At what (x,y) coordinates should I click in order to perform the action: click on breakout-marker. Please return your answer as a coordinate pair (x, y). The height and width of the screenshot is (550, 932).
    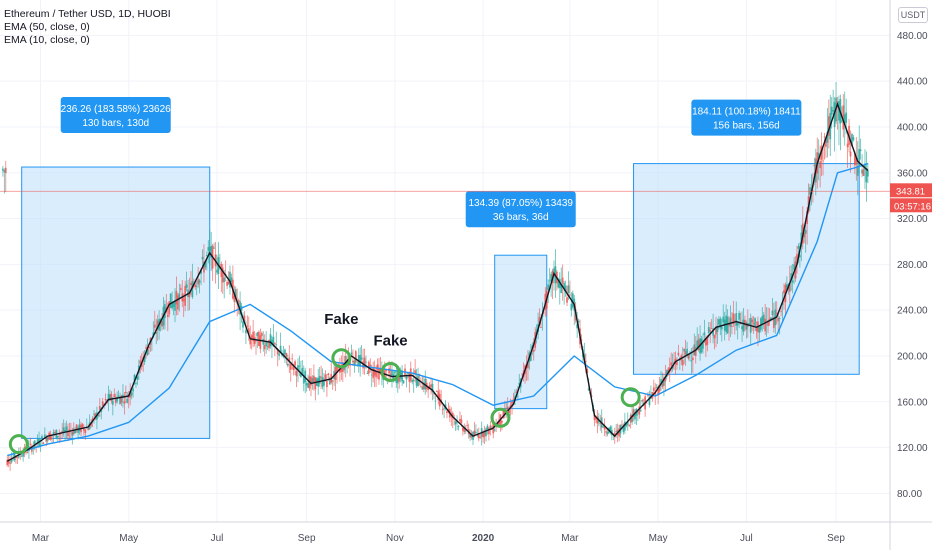
    Looking at the image, I should click on (341, 358).